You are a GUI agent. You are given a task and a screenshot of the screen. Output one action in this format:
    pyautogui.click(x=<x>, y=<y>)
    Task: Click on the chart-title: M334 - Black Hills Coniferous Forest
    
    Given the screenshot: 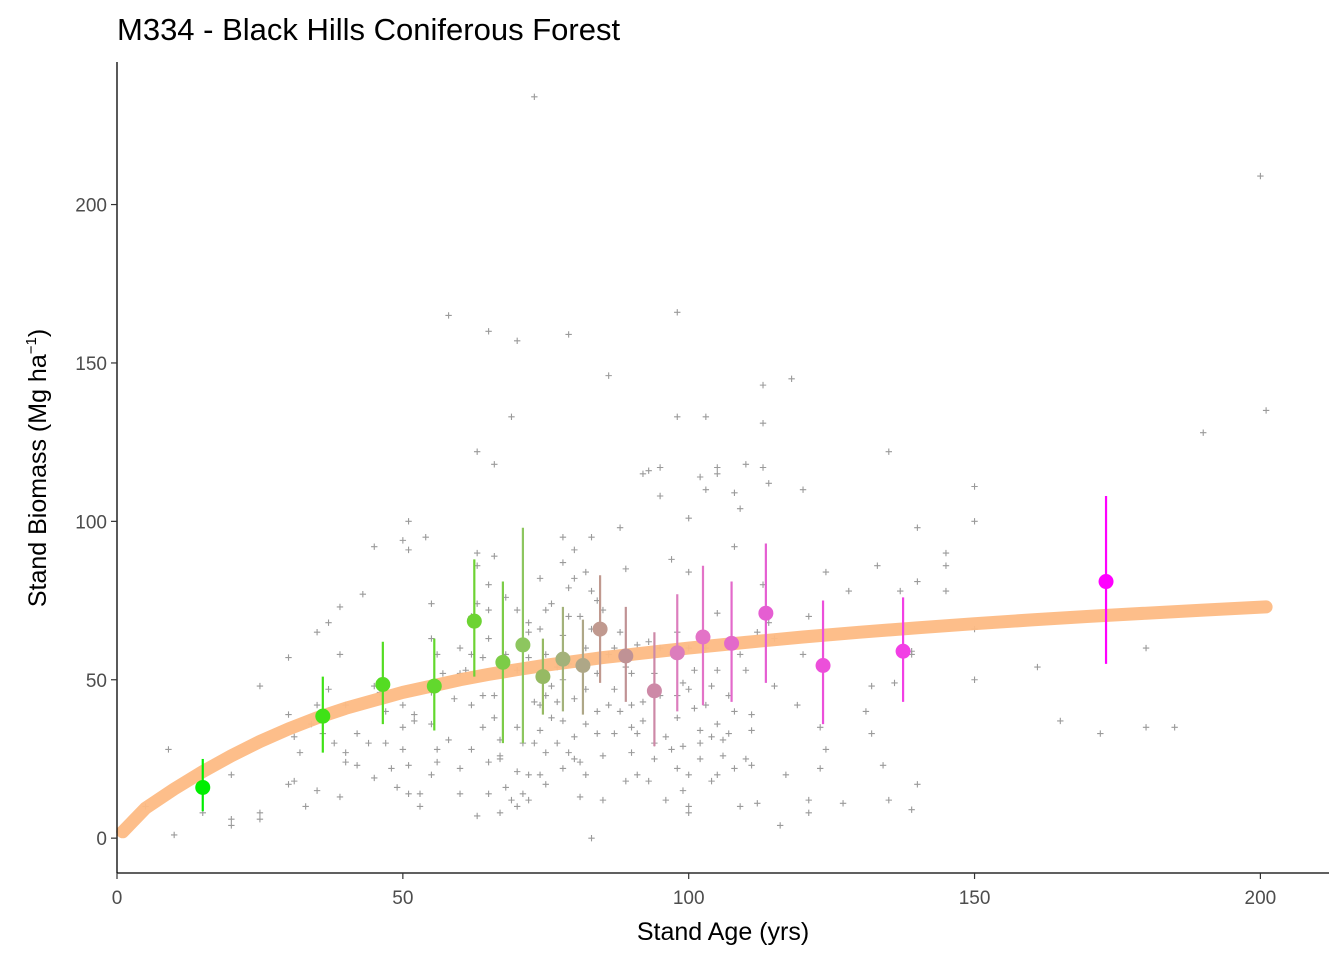 What is the action you would take?
    pyautogui.click(x=368, y=29)
    